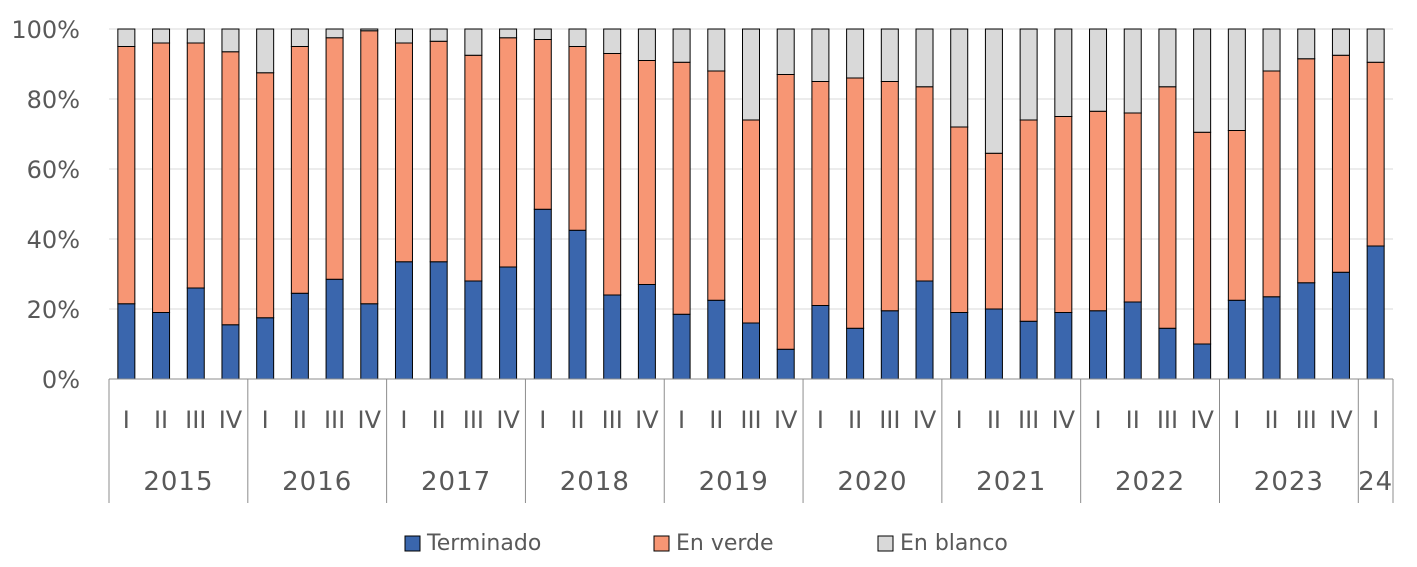  Describe the element at coordinates (53, 100) in the screenshot. I see `y-tick-label: 80%` at that location.